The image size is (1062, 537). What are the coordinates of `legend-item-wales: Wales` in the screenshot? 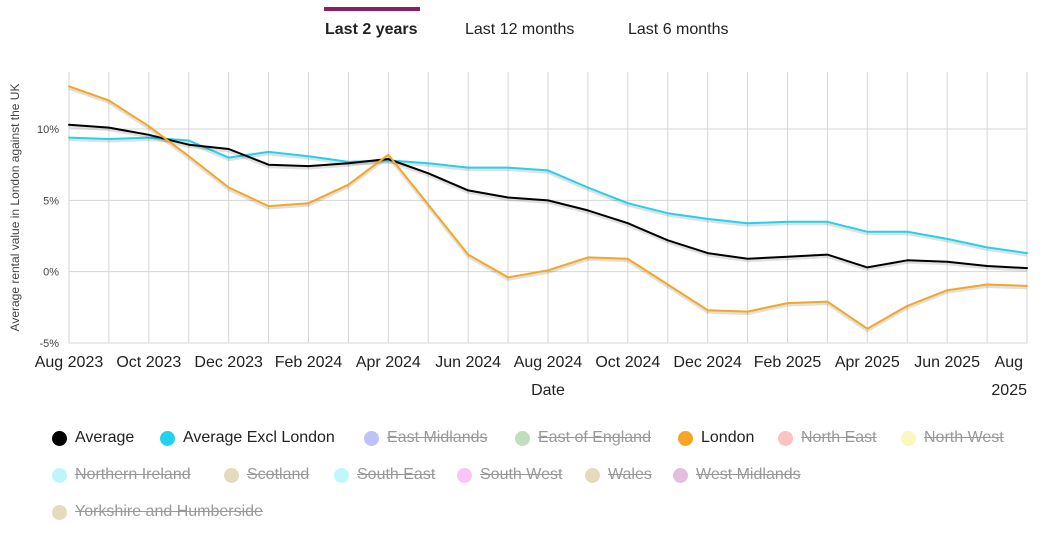 It's located at (618, 475).